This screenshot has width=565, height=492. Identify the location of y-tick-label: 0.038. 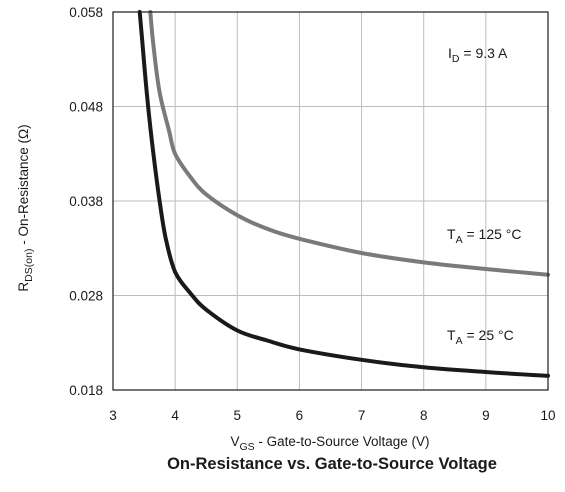
(86, 201).